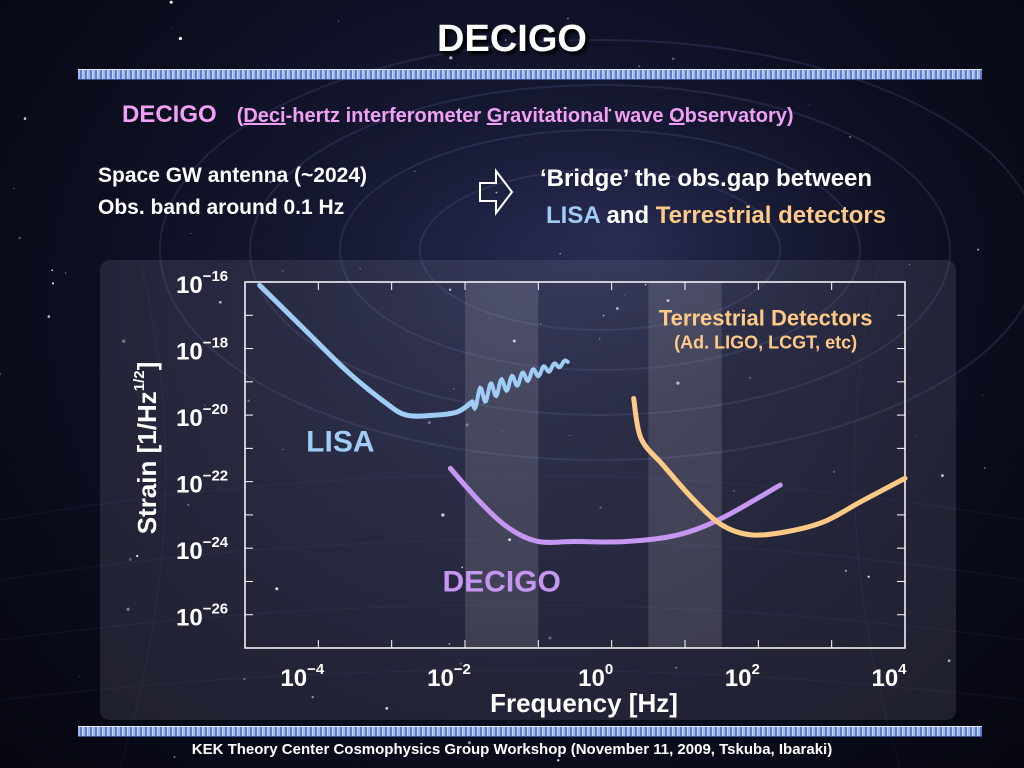 Image resolution: width=1024 pixels, height=768 pixels. I want to click on y-tick-label: 10−18, so click(202, 350).